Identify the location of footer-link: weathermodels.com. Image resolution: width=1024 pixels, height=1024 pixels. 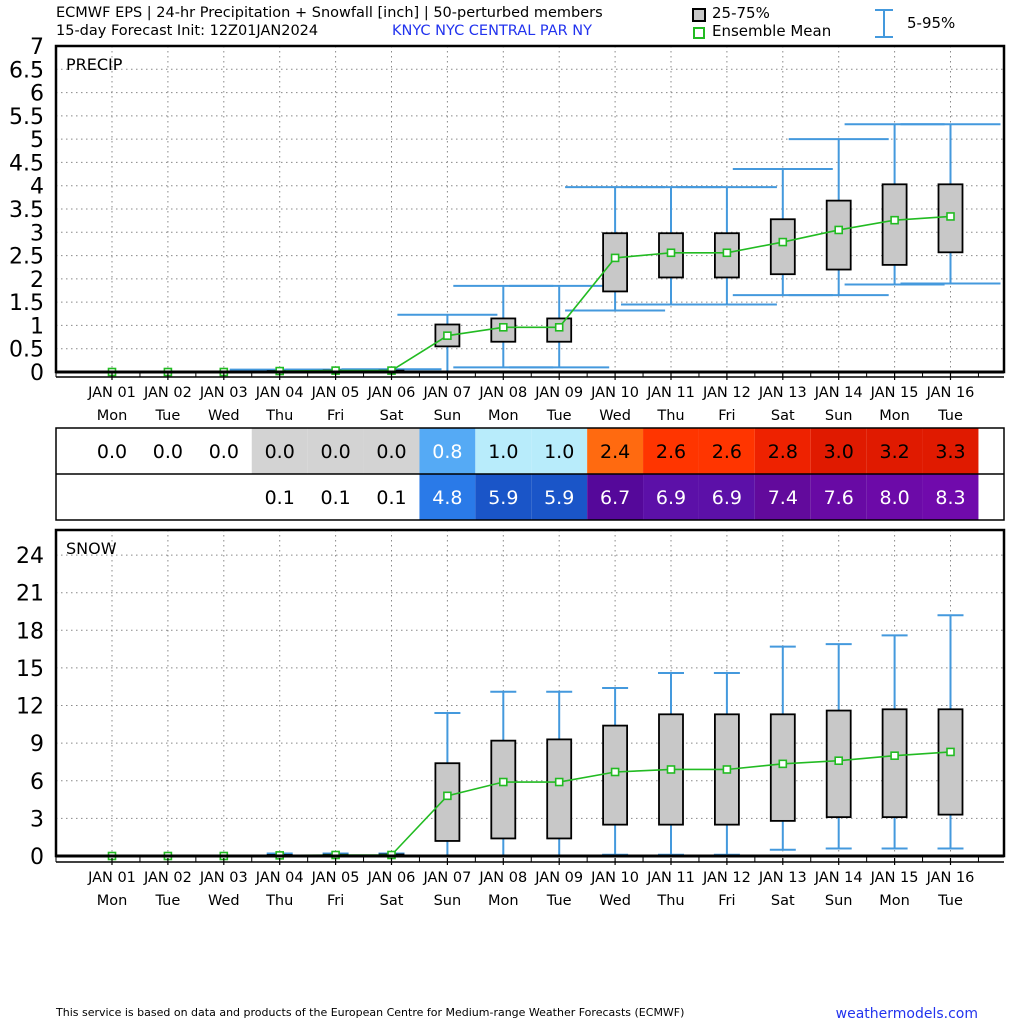
(906, 1014).